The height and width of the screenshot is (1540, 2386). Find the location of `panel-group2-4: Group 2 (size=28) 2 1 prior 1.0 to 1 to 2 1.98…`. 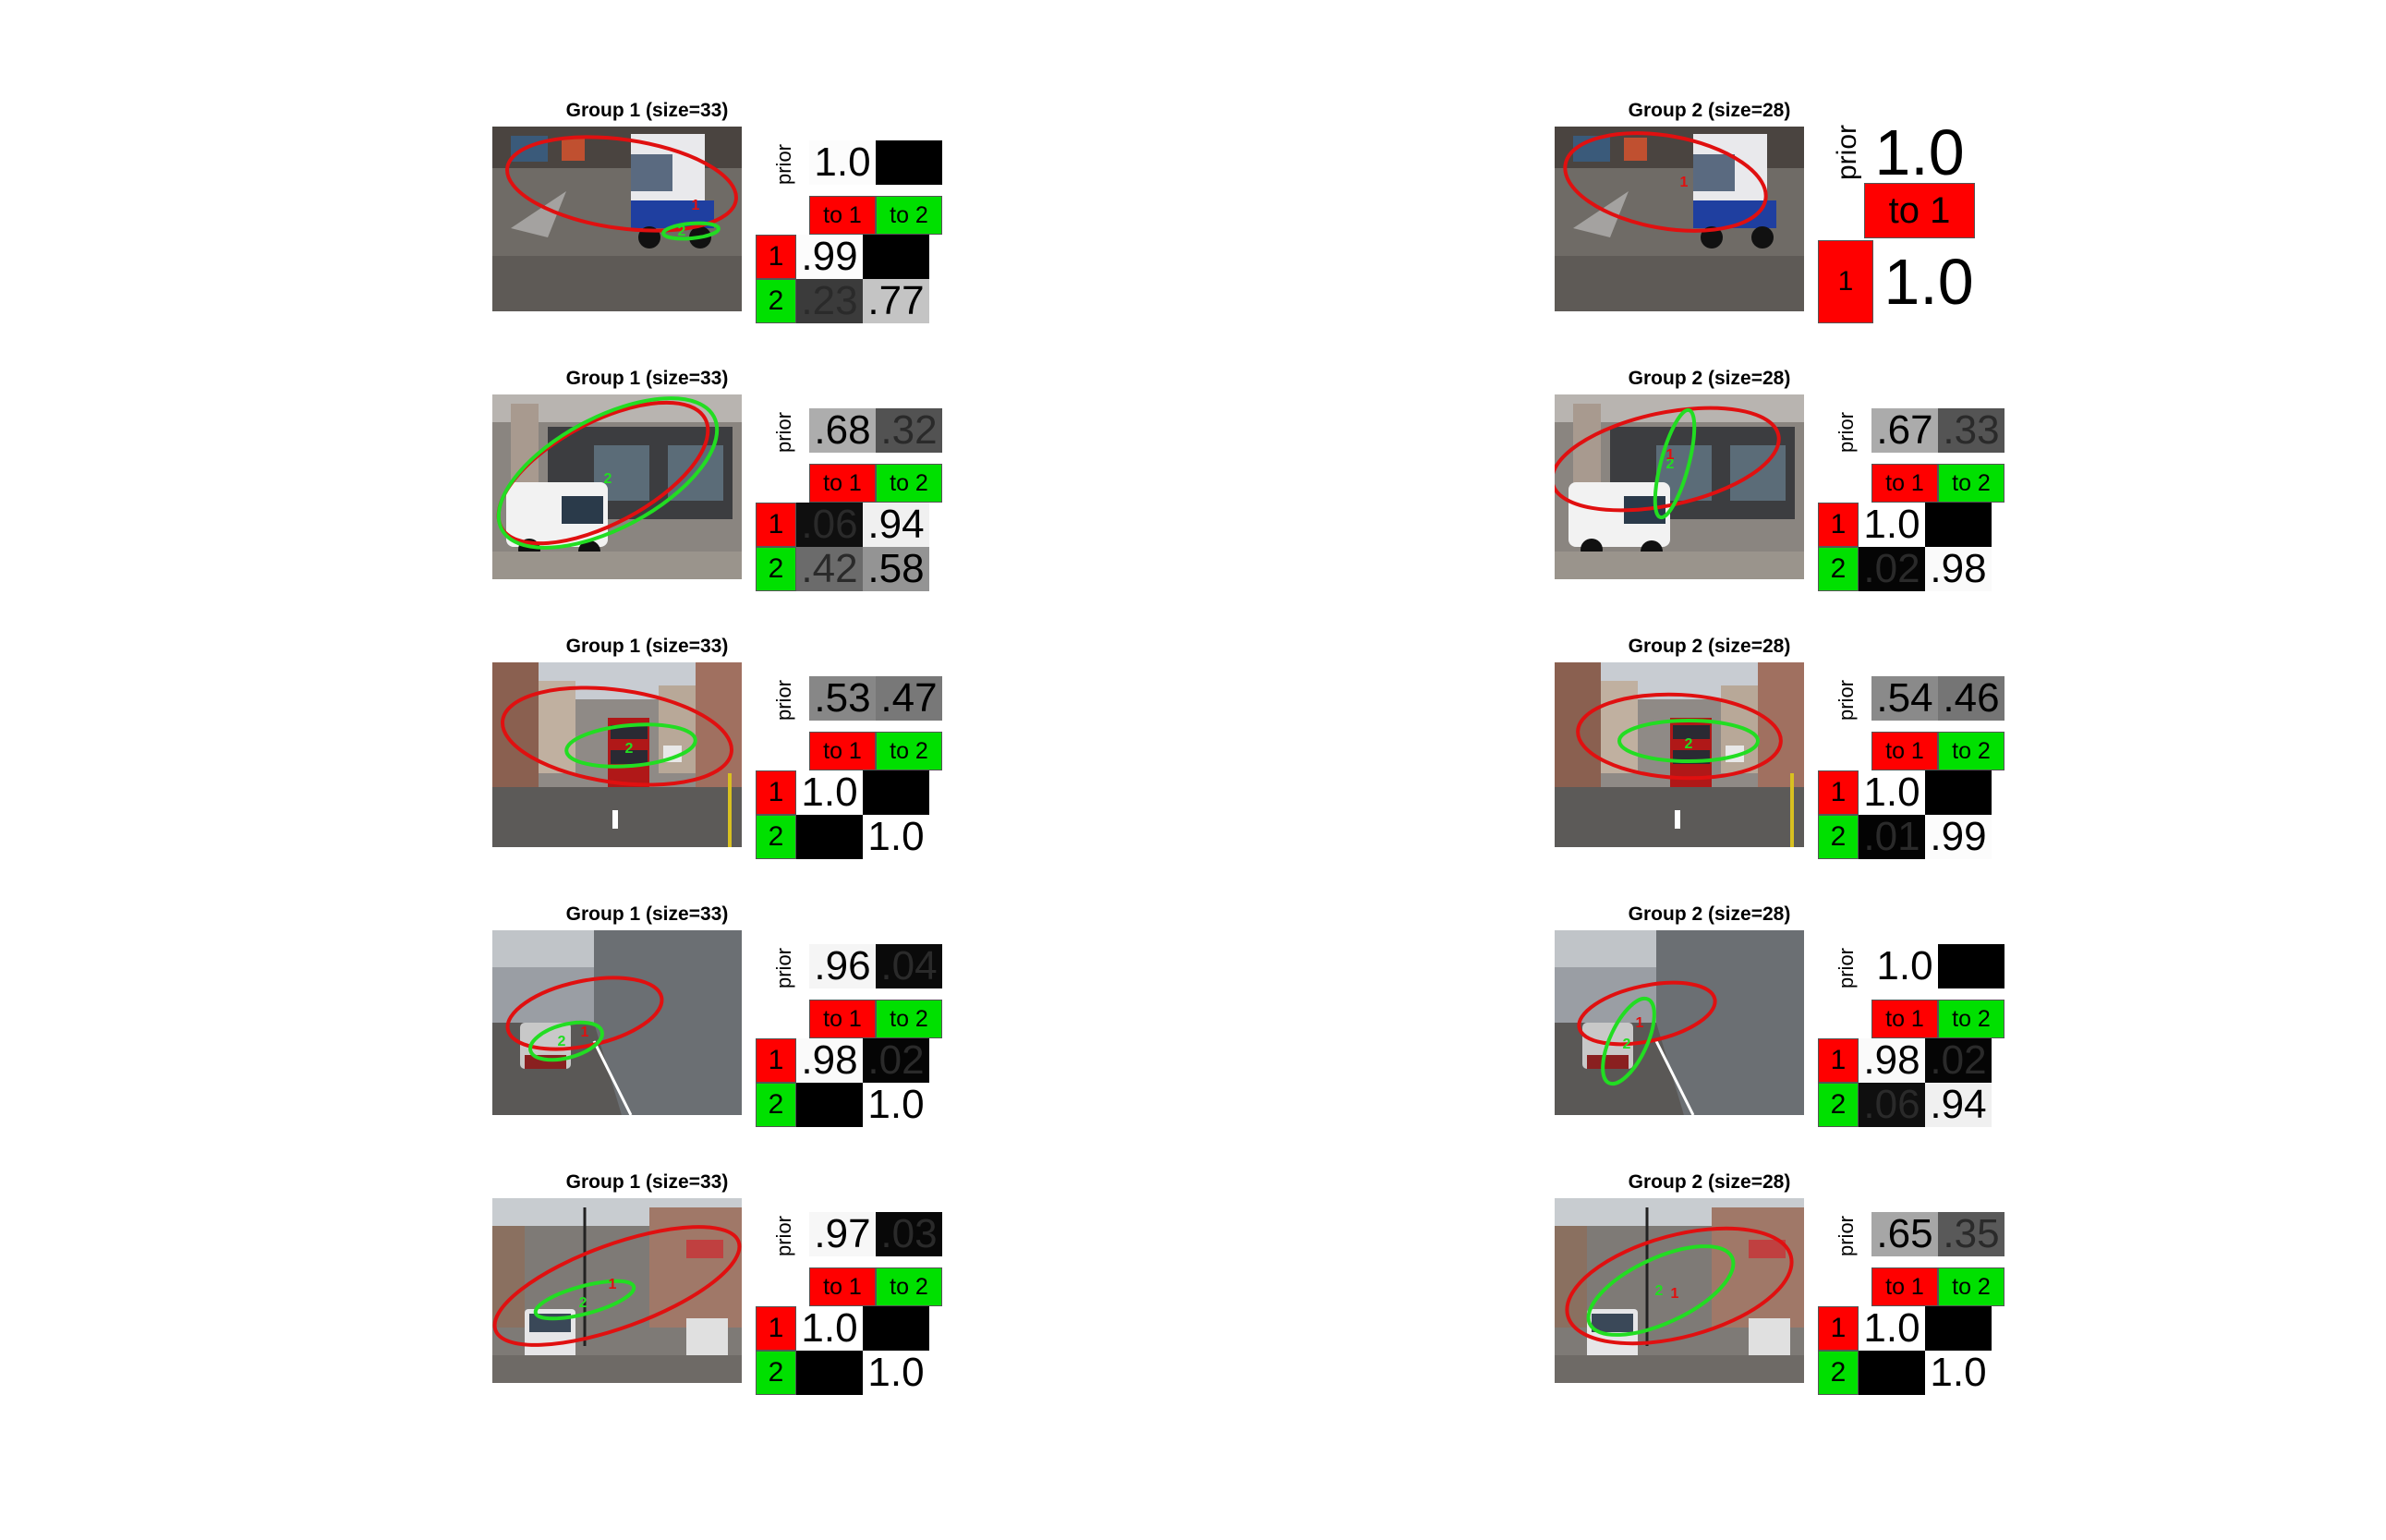

panel-group2-4: Group 2 (size=28) 2 1 prior 1.0 to 1 to 2 1.98… is located at coordinates (1786, 1015).